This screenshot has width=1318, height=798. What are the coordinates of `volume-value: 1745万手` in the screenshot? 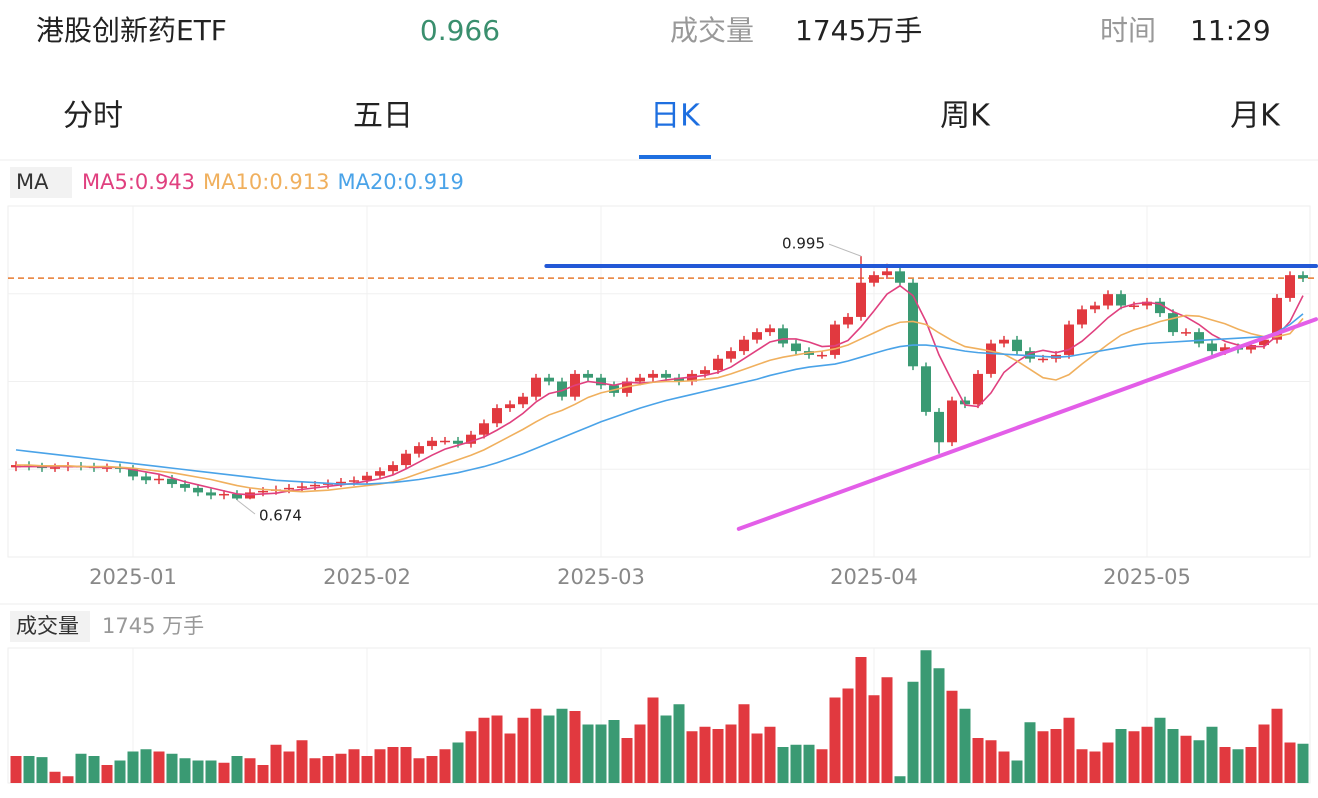 It's located at (858, 30).